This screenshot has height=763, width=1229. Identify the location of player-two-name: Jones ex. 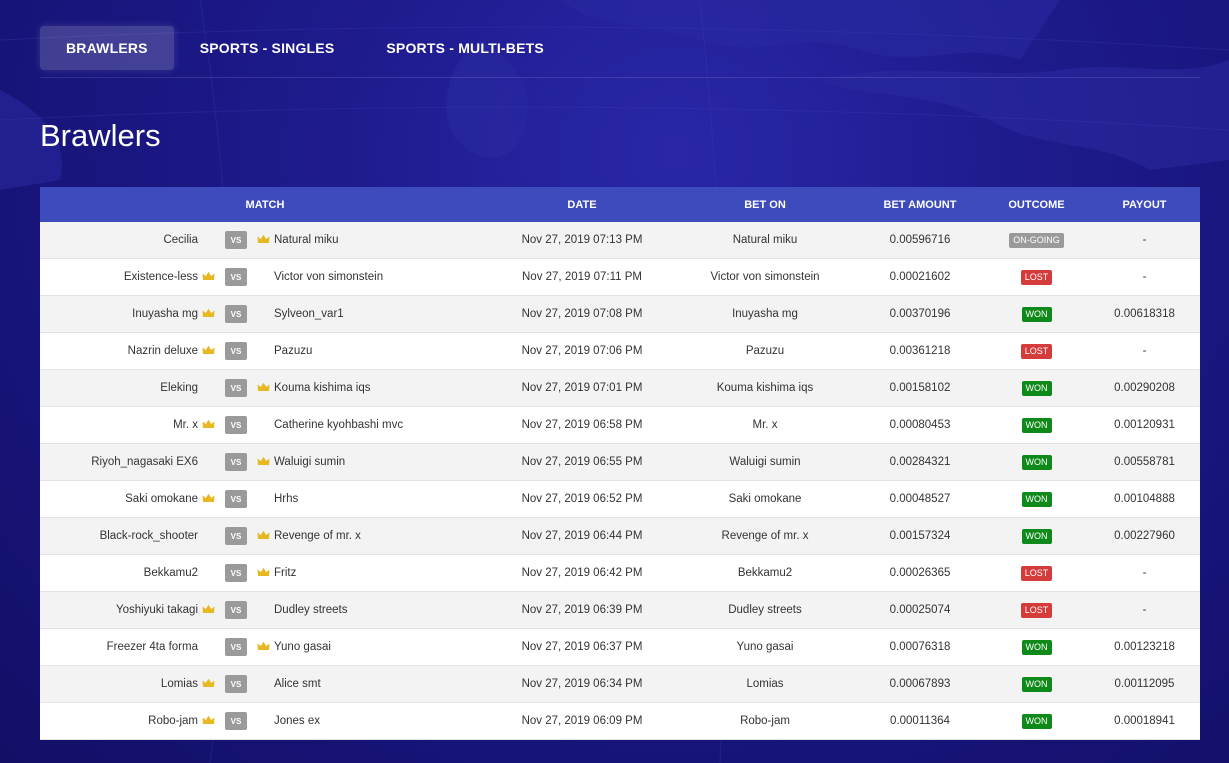
(297, 721).